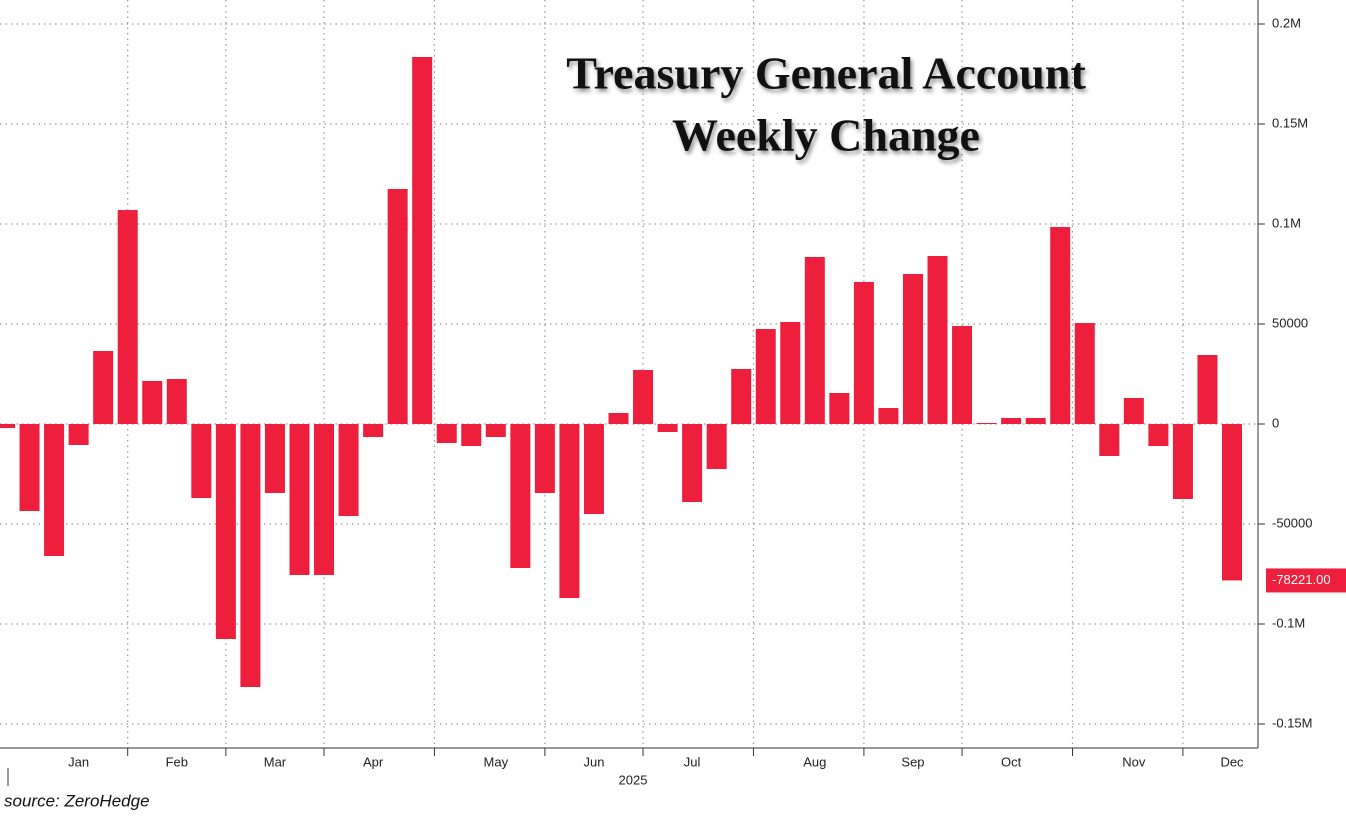 The height and width of the screenshot is (819, 1346). I want to click on y-tick-label: 0.1M, so click(1286, 222).